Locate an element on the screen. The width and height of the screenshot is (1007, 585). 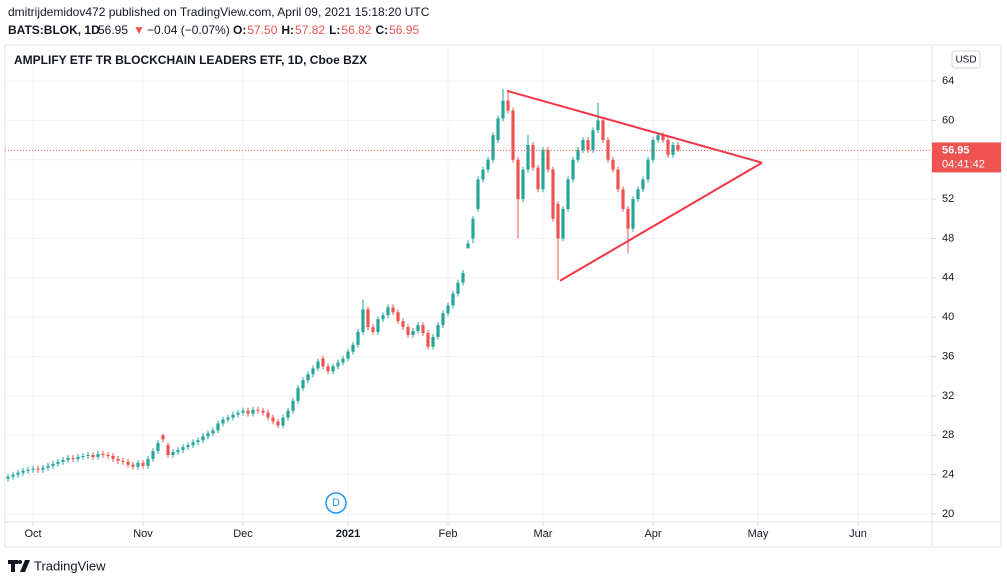
ohlc-label: H: is located at coordinates (287, 30).